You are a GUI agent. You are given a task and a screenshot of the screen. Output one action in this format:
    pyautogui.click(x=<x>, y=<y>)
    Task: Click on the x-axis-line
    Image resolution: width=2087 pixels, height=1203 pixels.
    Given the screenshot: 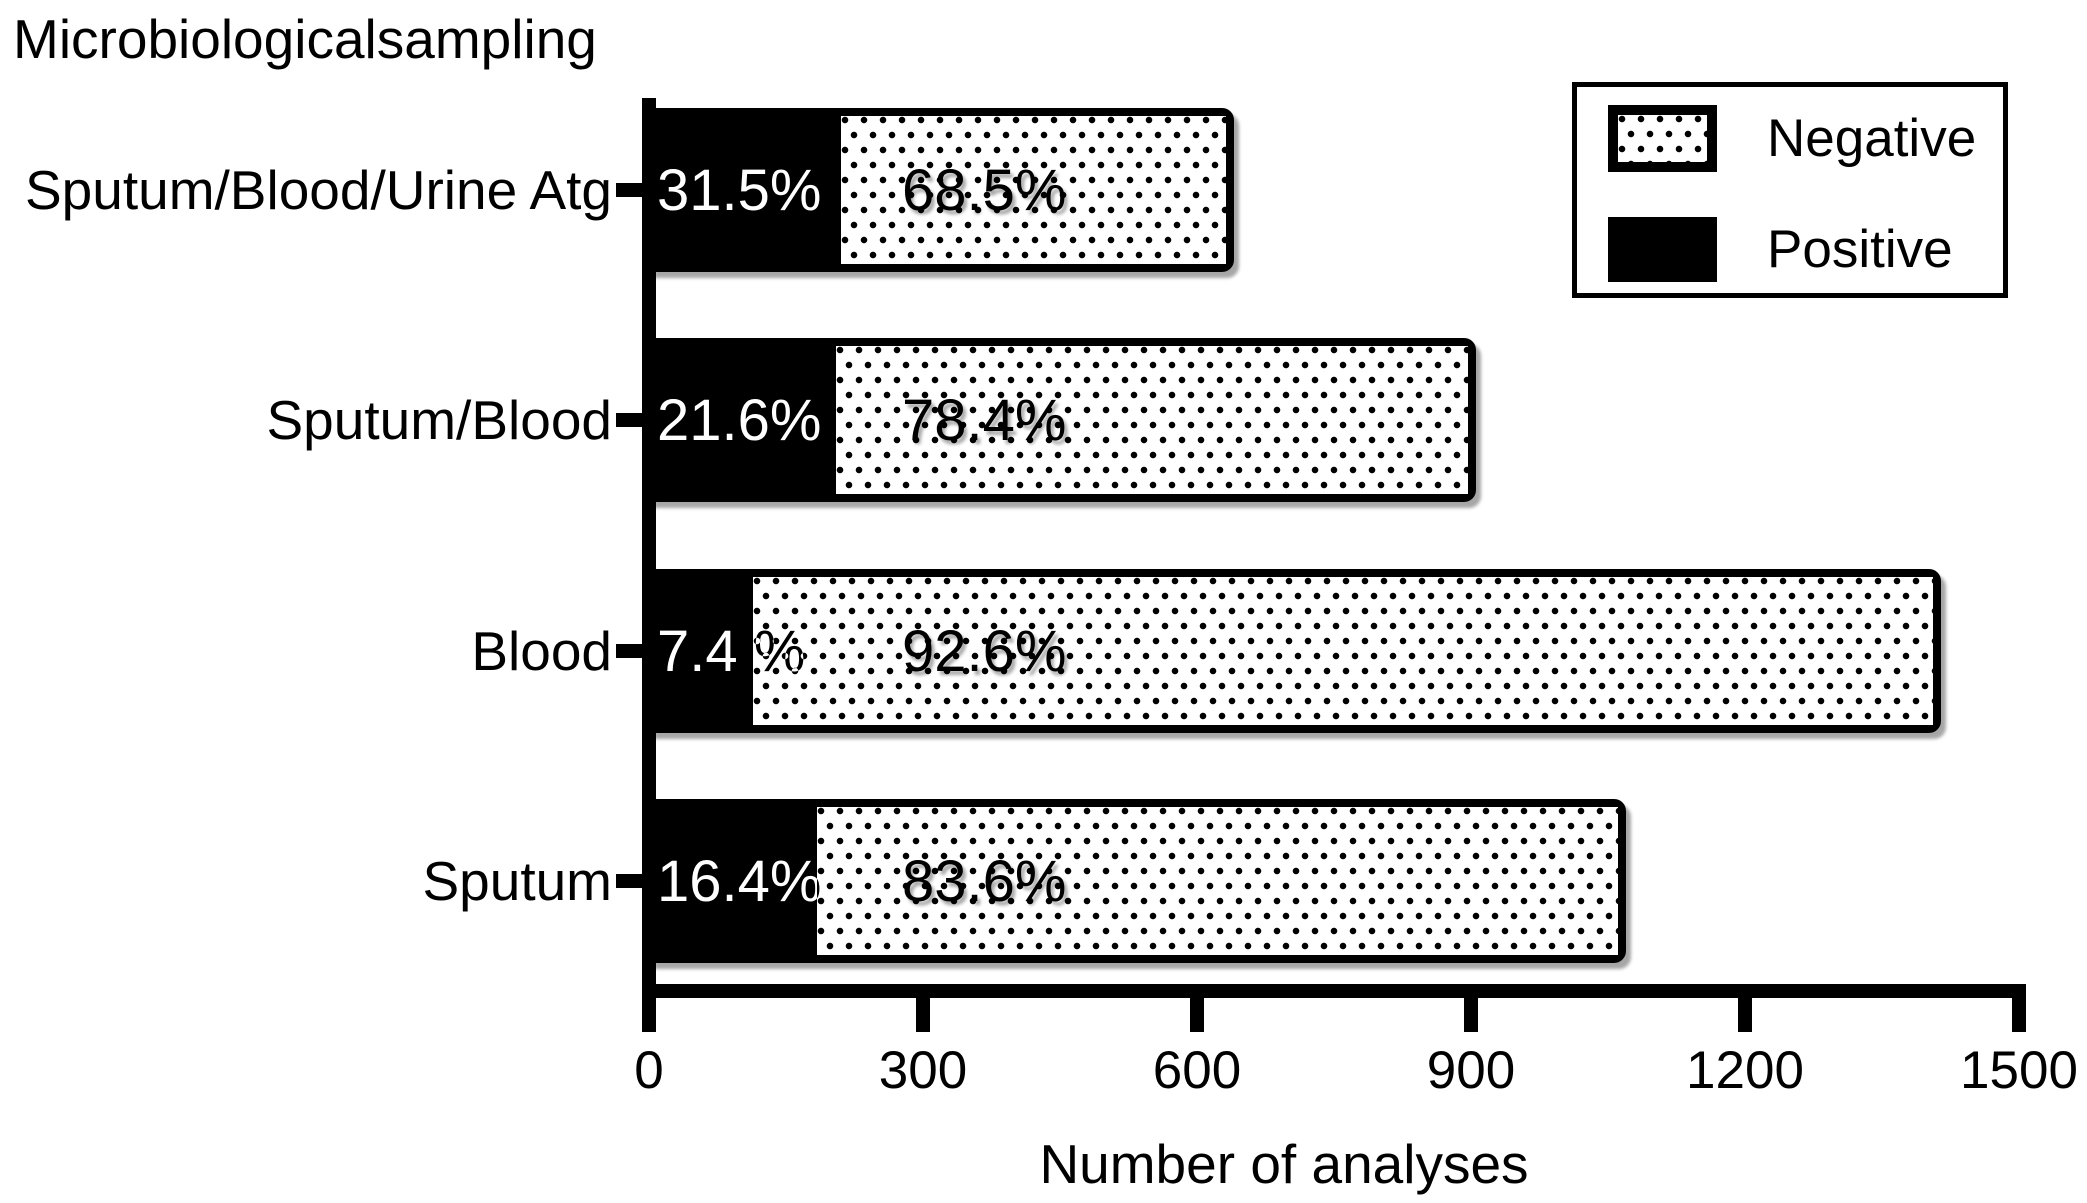 What is the action you would take?
    pyautogui.click(x=1334, y=991)
    